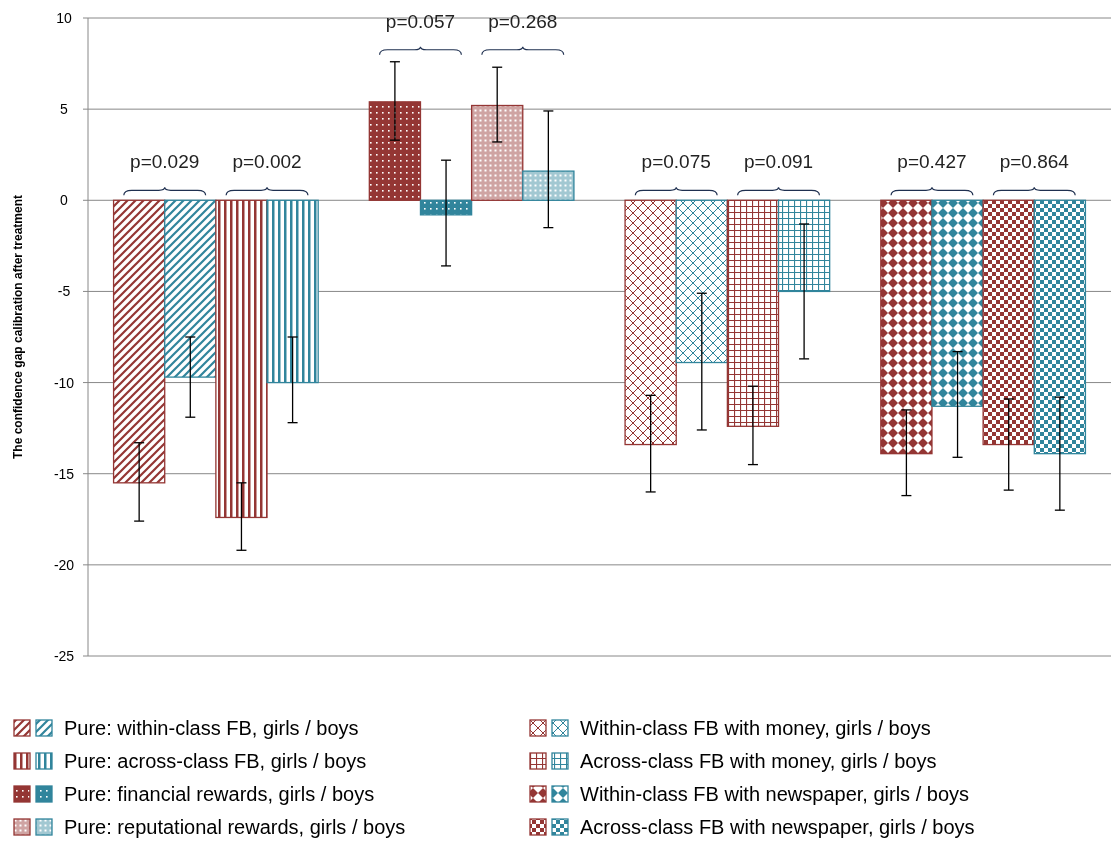 This screenshot has width=1119, height=865. What do you see at coordinates (932, 162) in the screenshot?
I see `annotation: p=0.427` at bounding box center [932, 162].